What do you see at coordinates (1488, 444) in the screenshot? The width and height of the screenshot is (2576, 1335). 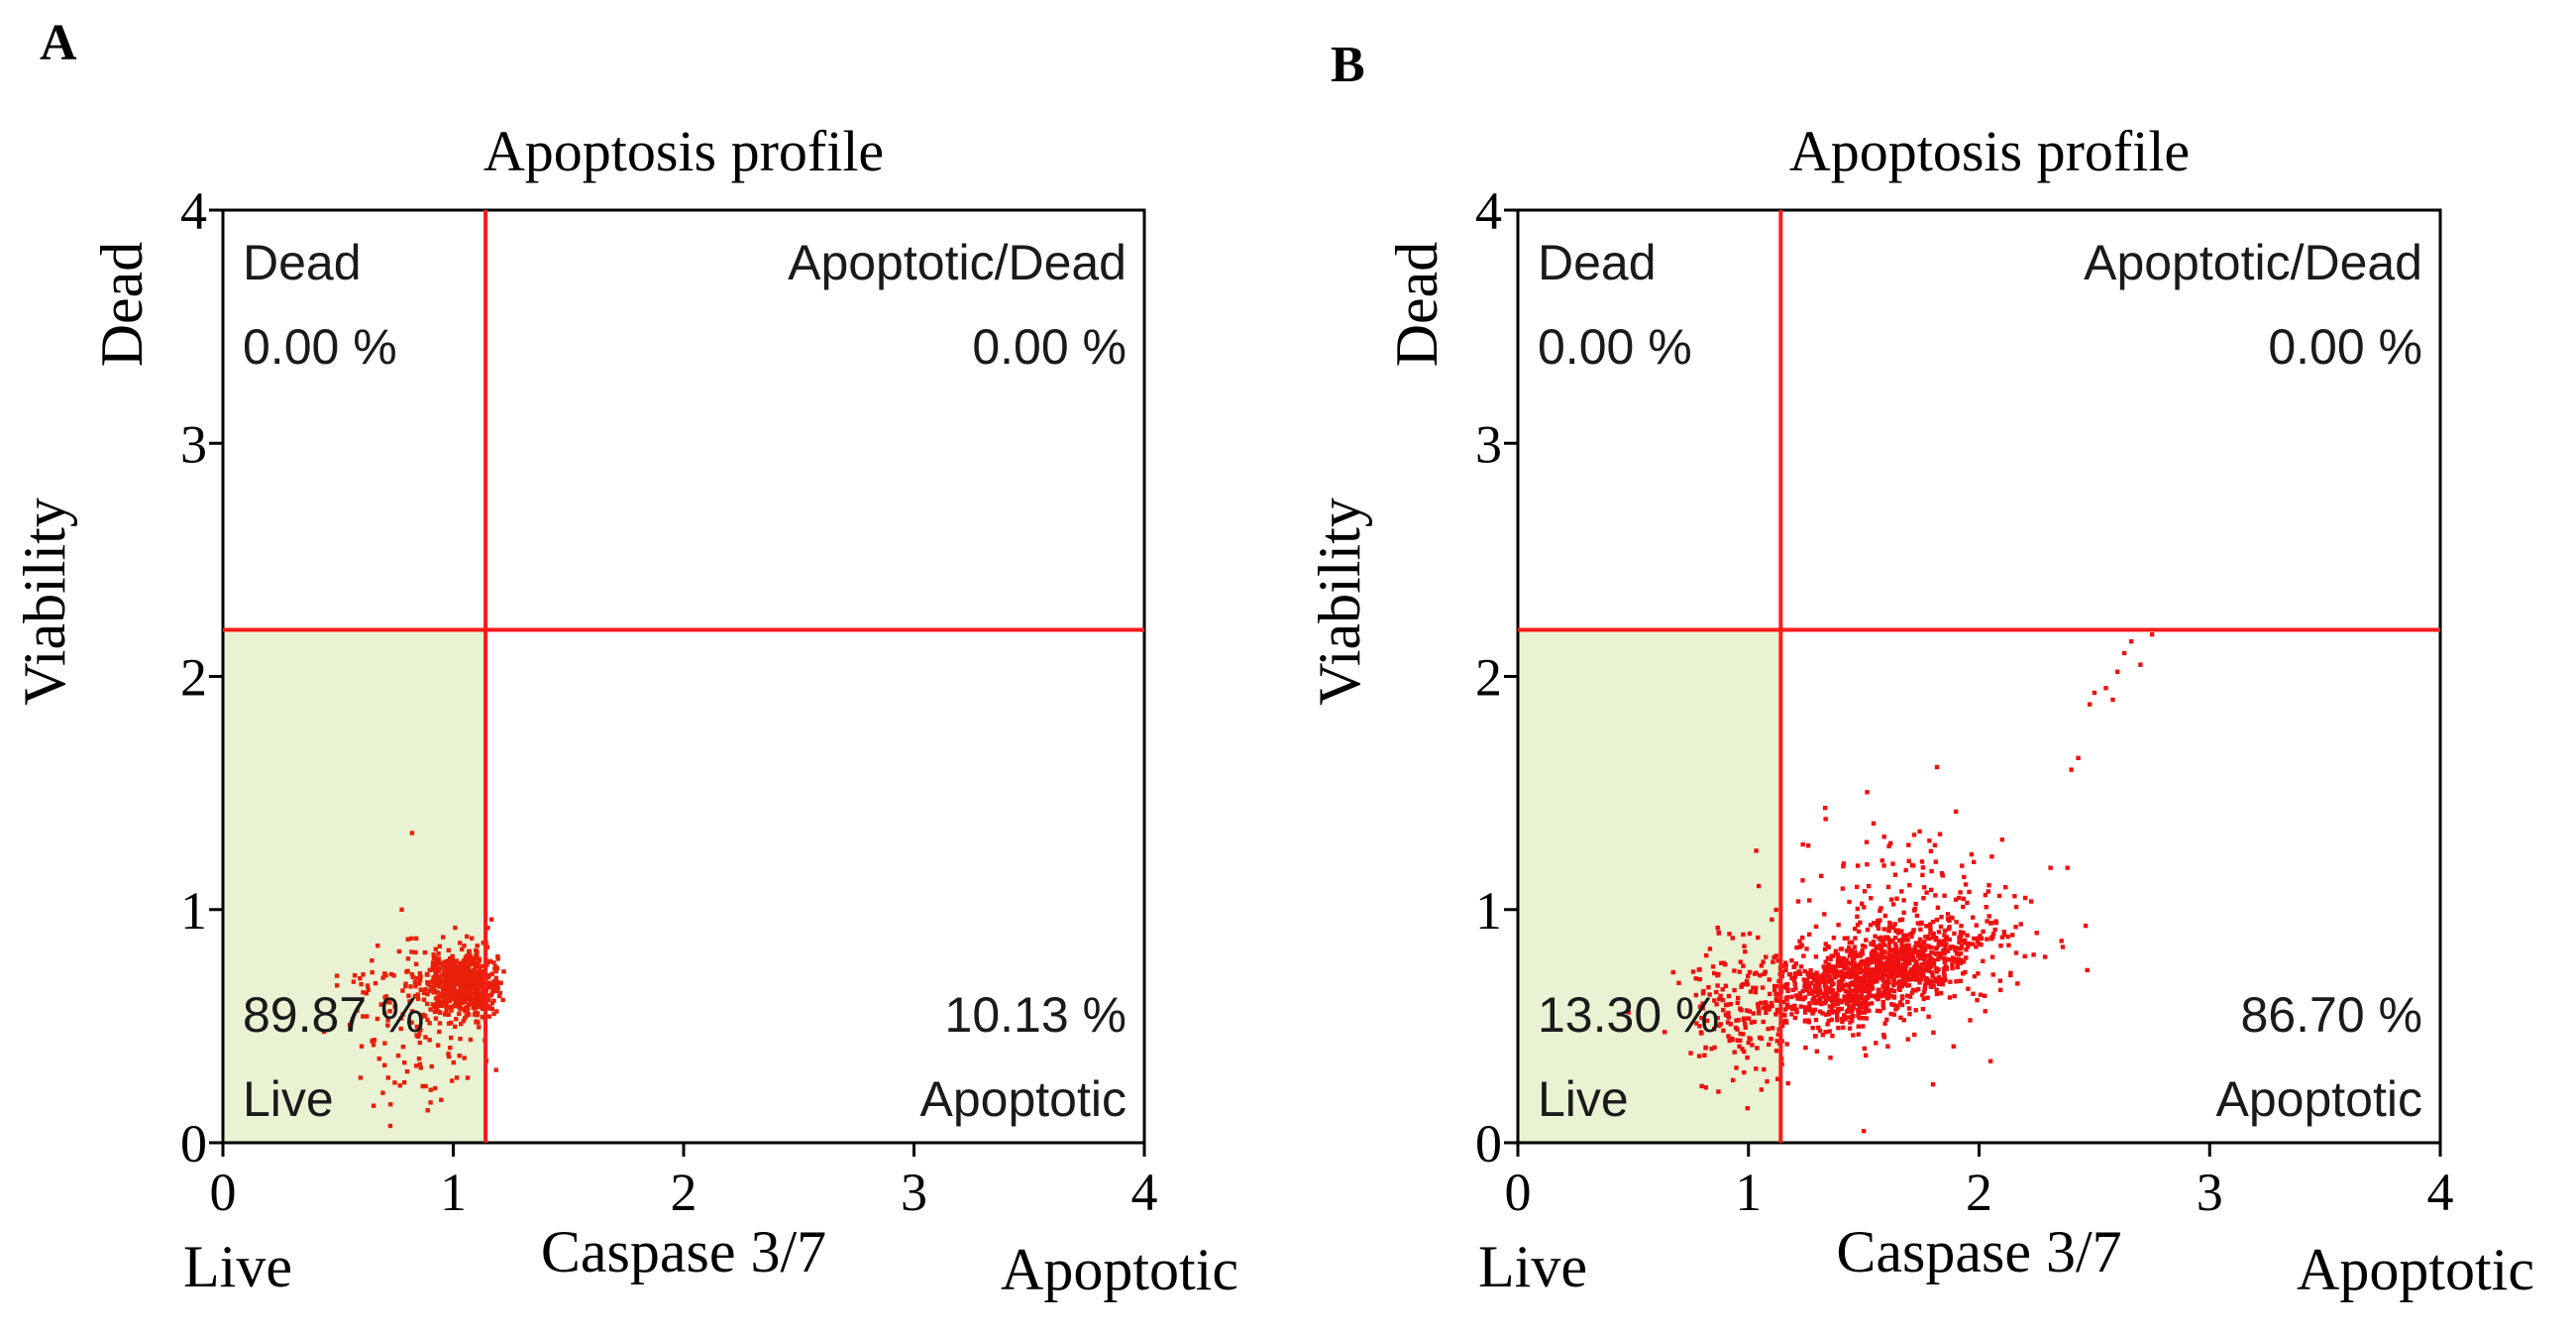 I see `y-tick-label: 3` at bounding box center [1488, 444].